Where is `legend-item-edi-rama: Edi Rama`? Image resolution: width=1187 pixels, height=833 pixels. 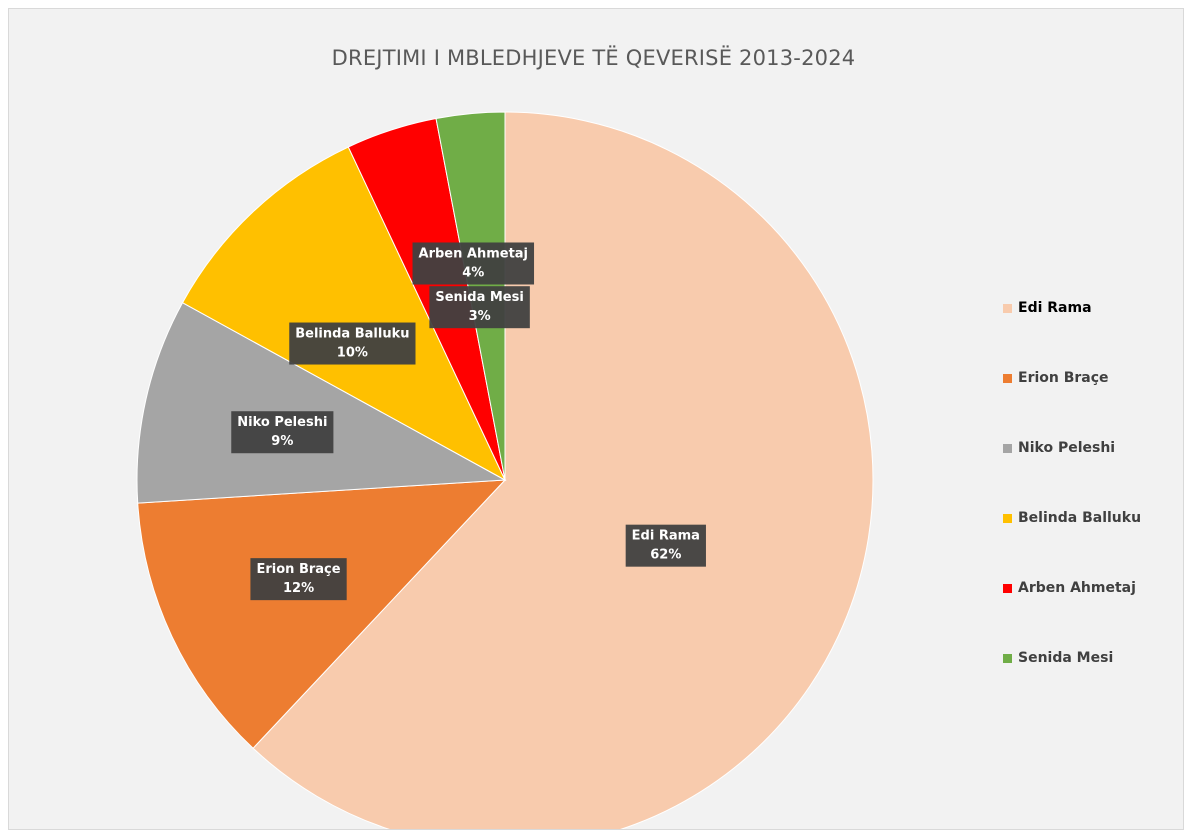 legend-item-edi-rama: Edi Rama is located at coordinates (1047, 308).